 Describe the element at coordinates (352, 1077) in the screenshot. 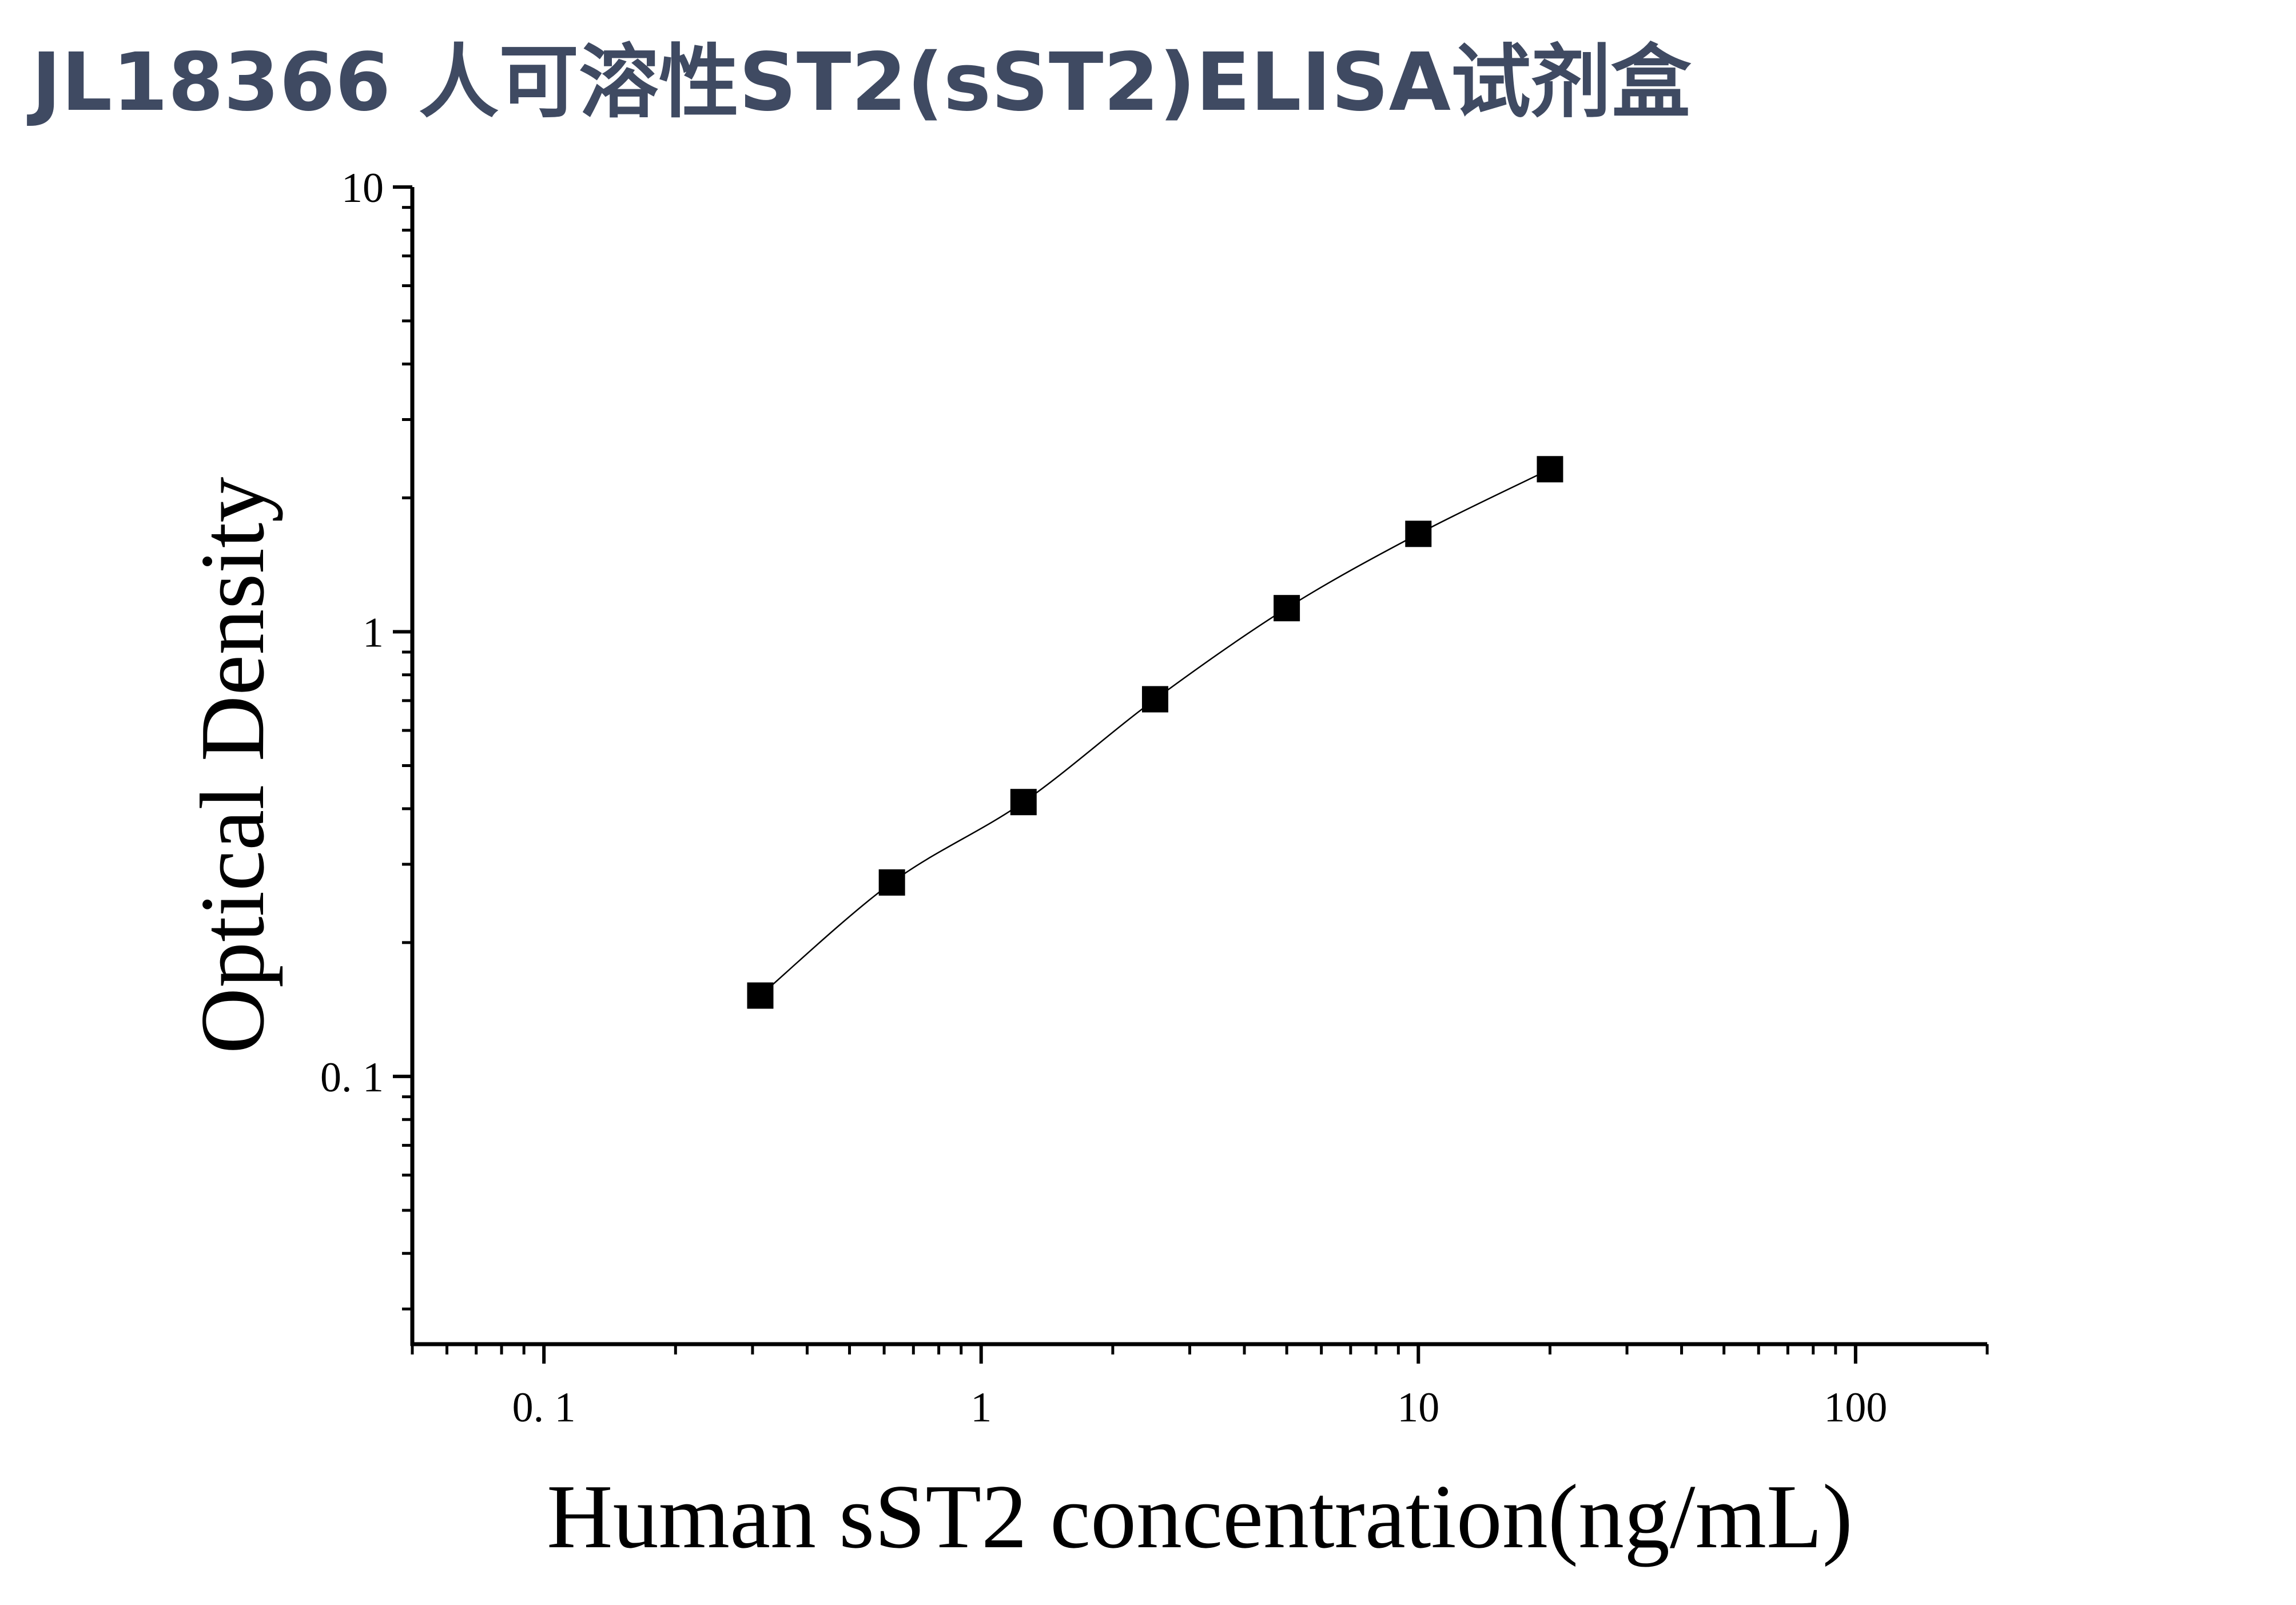

I see `y-tick-label: 0. 1` at that location.